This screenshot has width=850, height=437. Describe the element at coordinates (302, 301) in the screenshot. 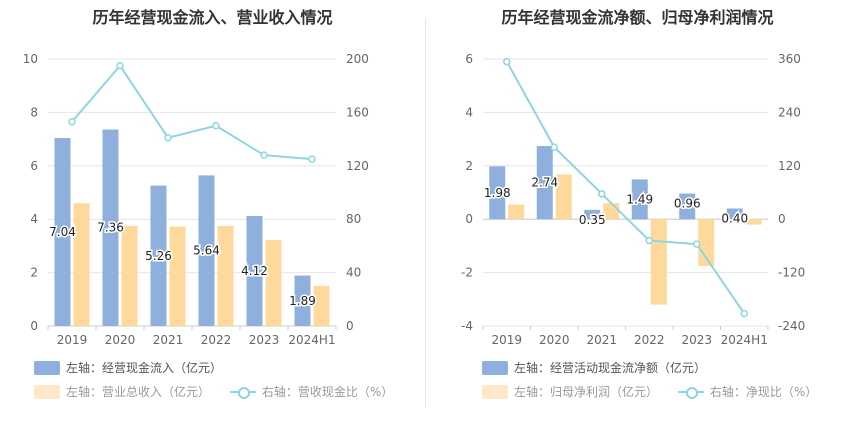

I see `bar-data-label: 1.89` at that location.